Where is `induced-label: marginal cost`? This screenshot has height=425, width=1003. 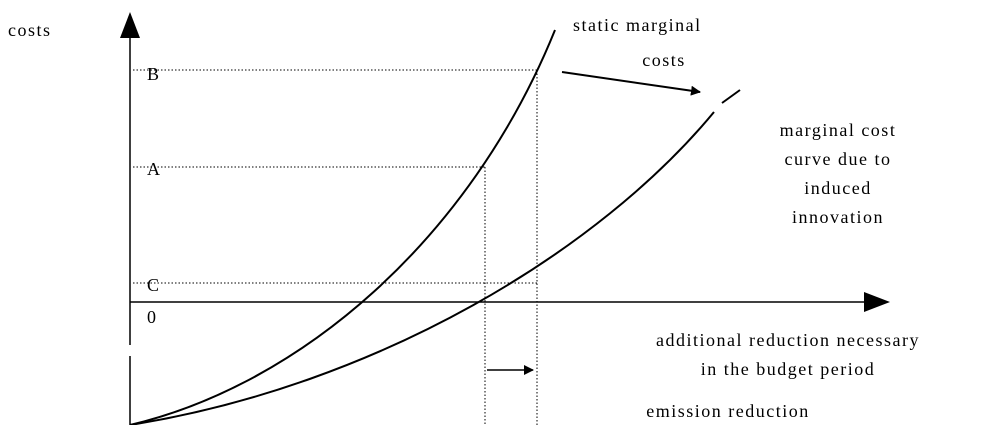 induced-label: marginal cost is located at coordinates (838, 130).